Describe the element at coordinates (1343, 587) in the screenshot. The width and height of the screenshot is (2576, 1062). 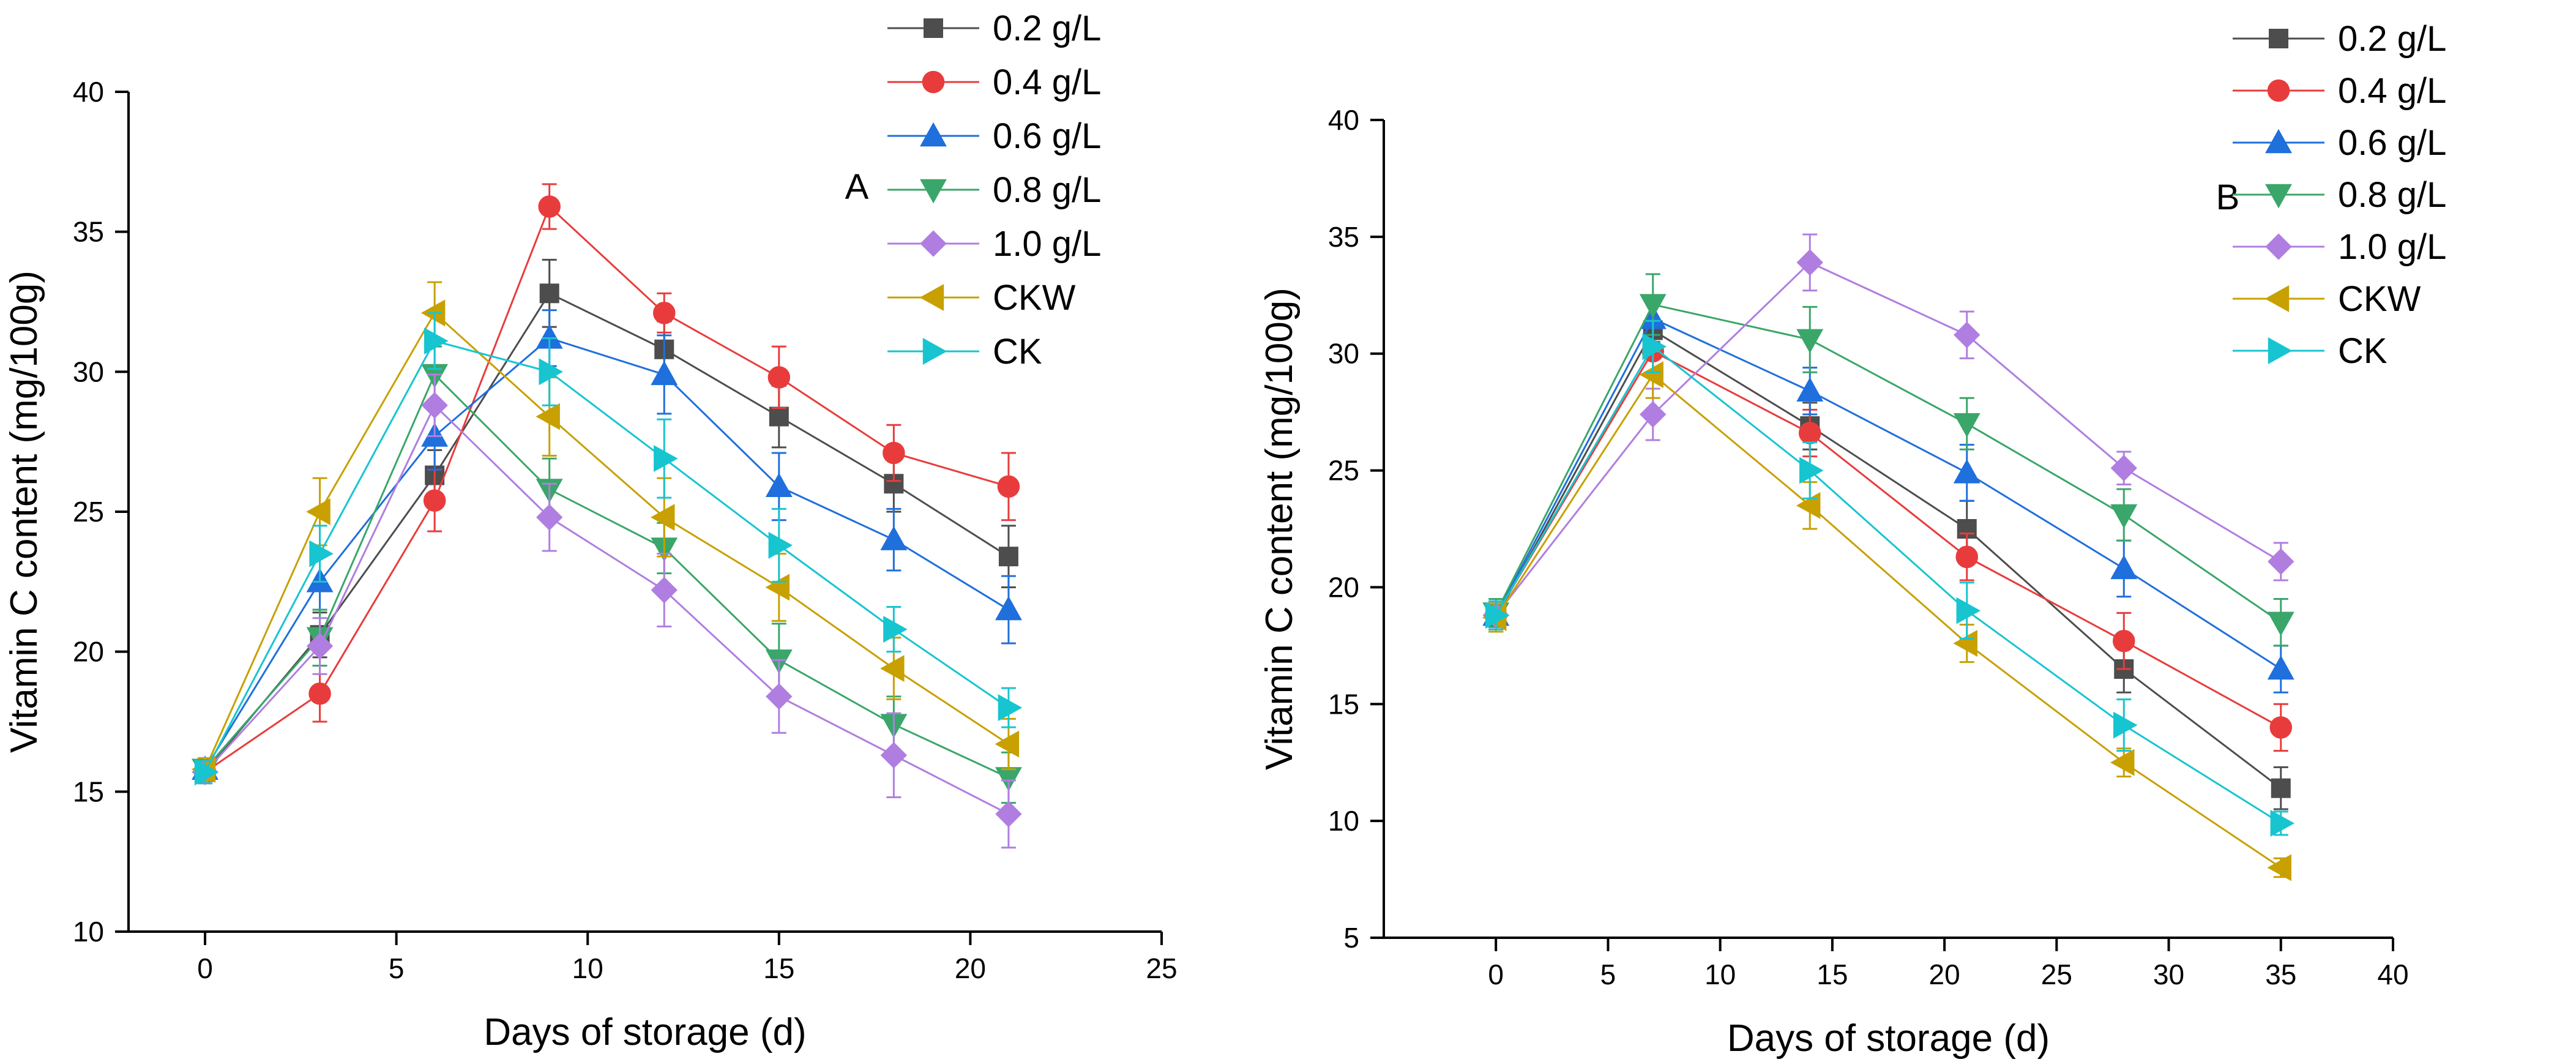
I see `y-tick-label: 20` at that location.